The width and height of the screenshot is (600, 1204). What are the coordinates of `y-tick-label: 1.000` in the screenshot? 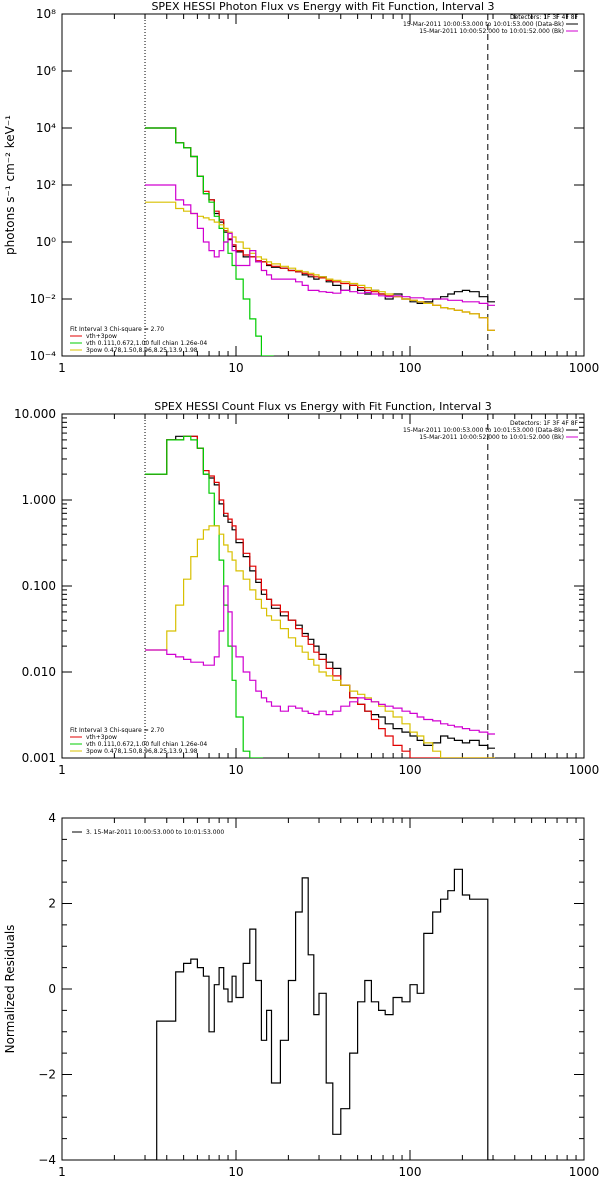 It's located at (39, 500).